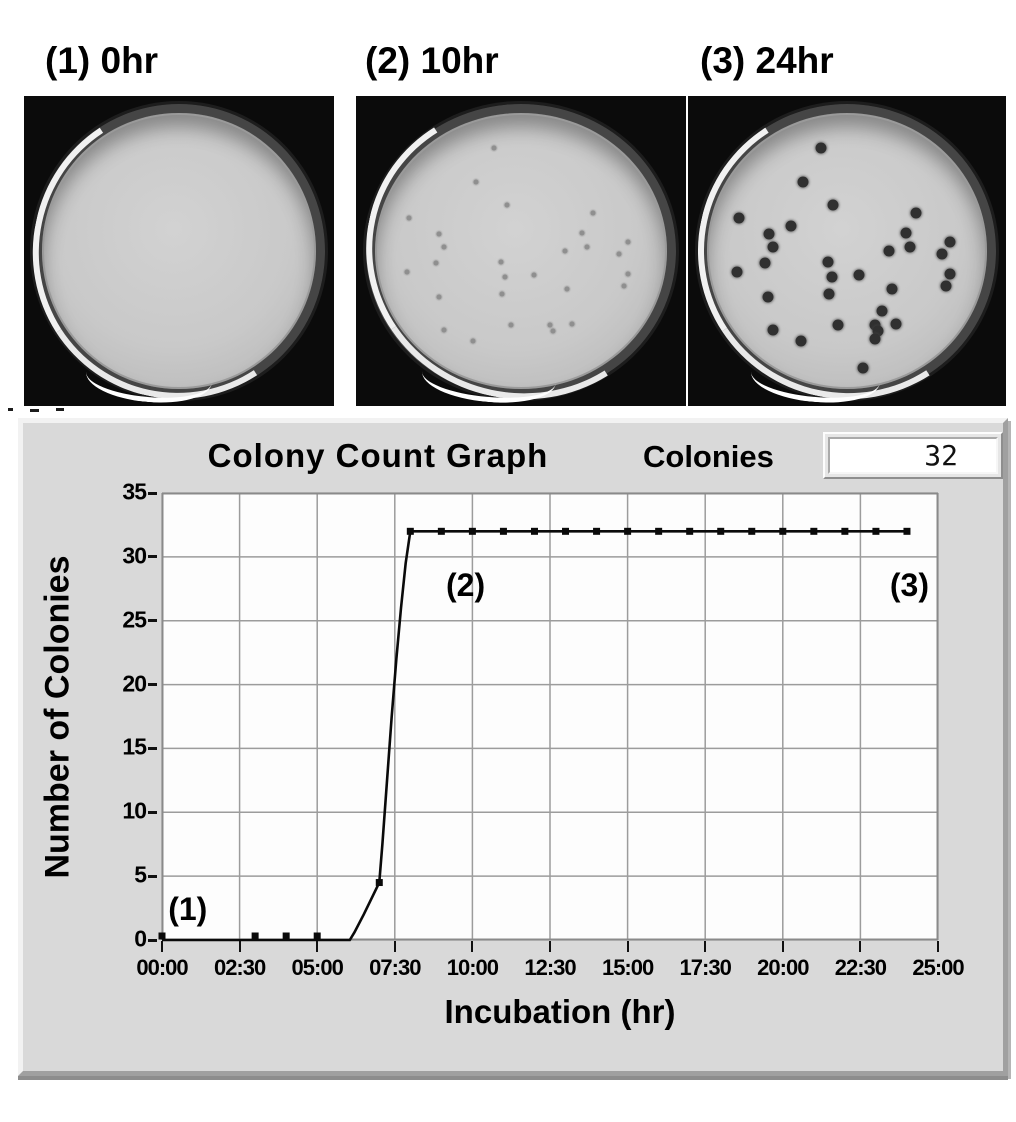  Describe the element at coordinates (767, 60) in the screenshot. I see `photo-label-24hr: (3) 24hr` at that location.